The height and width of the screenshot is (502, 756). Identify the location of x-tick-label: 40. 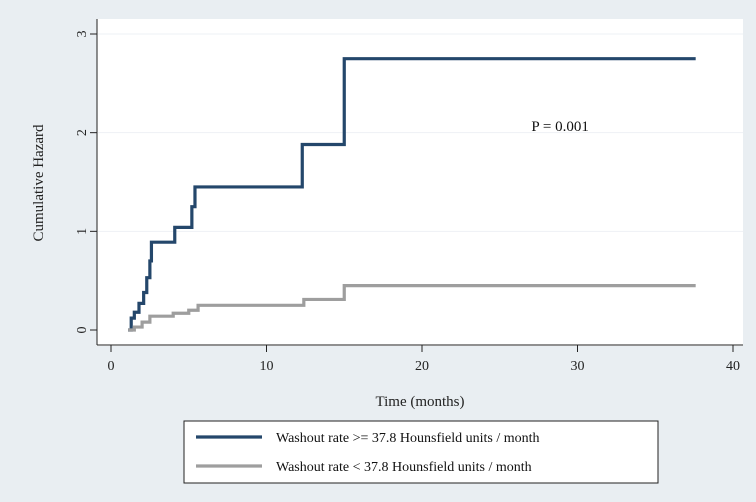
(733, 366).